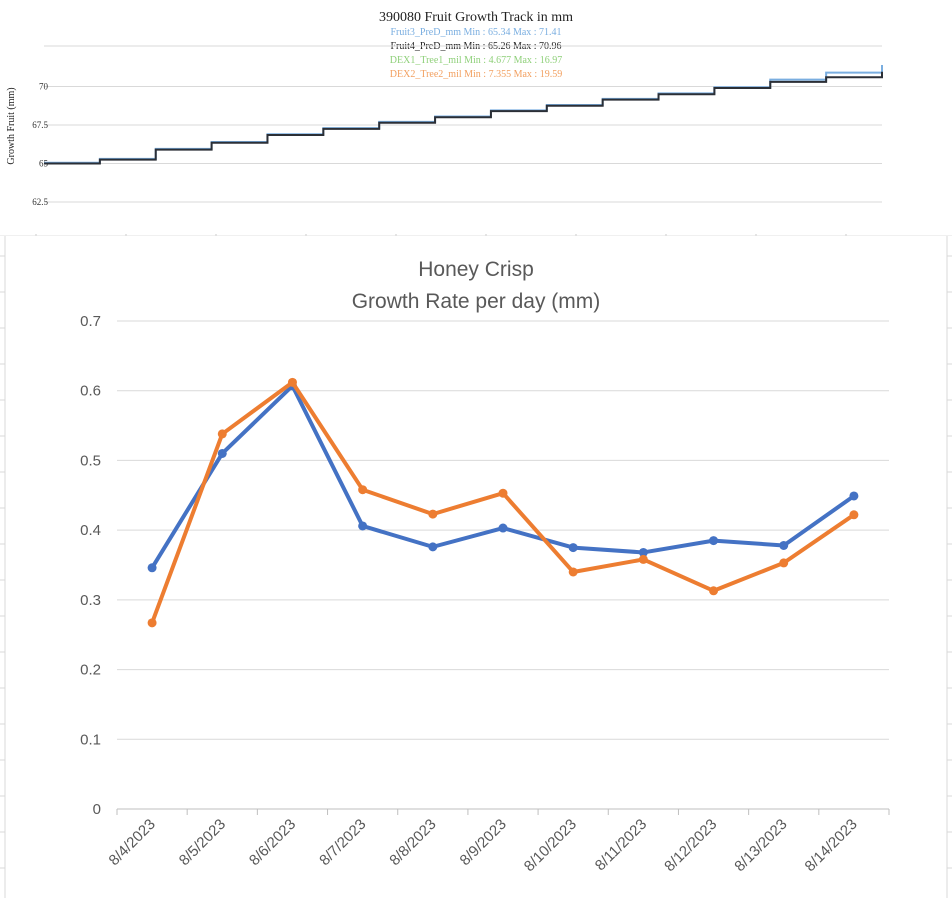 This screenshot has height=903, width=952. What do you see at coordinates (40, 125) in the screenshot?
I see `y-tick-label: 67.5` at bounding box center [40, 125].